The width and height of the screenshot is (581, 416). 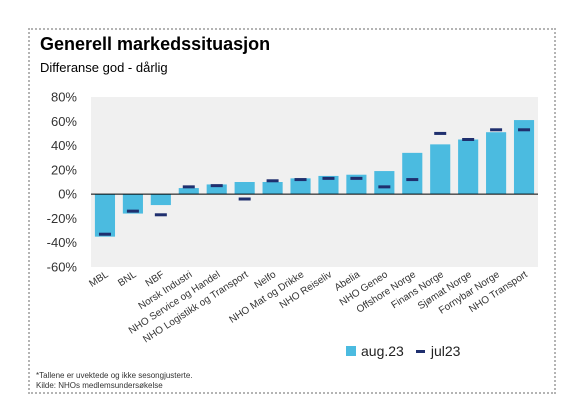 What do you see at coordinates (127, 279) in the screenshot?
I see `x-tick-label: BNL` at bounding box center [127, 279].